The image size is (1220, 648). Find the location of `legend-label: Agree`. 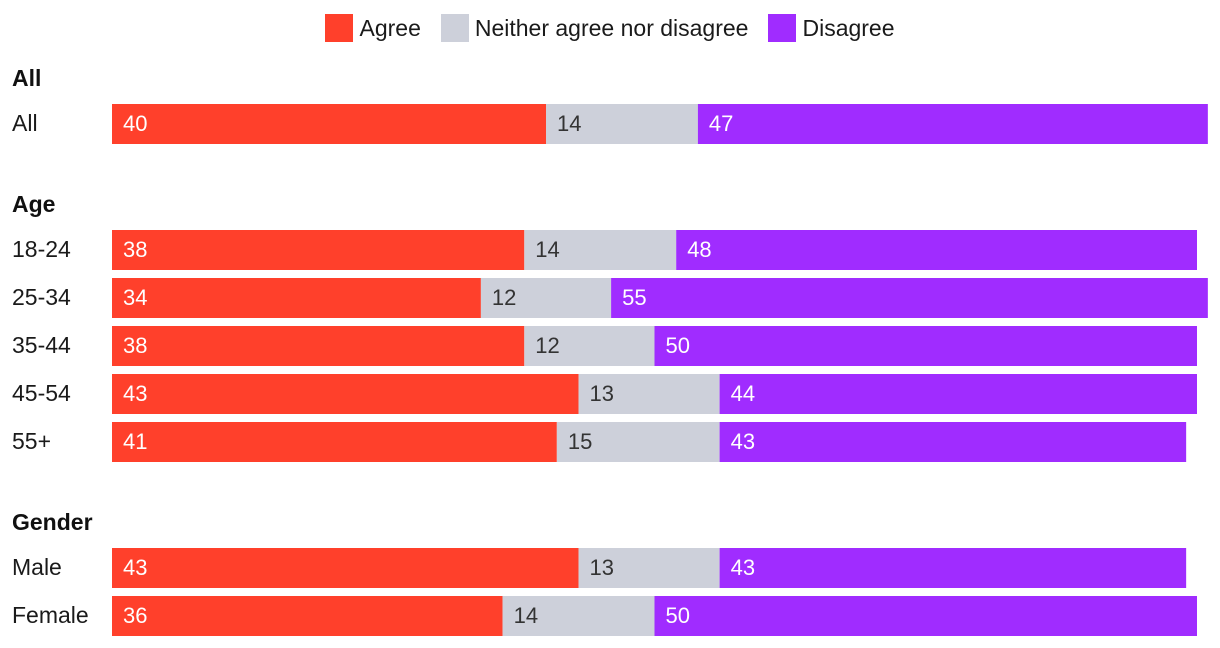

legend-label: Agree is located at coordinates (390, 27).